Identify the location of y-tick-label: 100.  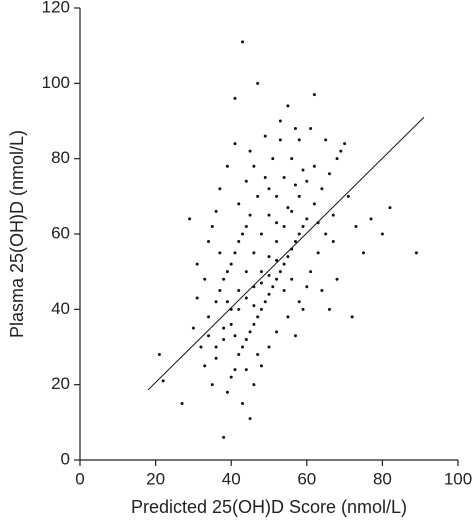
(56, 82).